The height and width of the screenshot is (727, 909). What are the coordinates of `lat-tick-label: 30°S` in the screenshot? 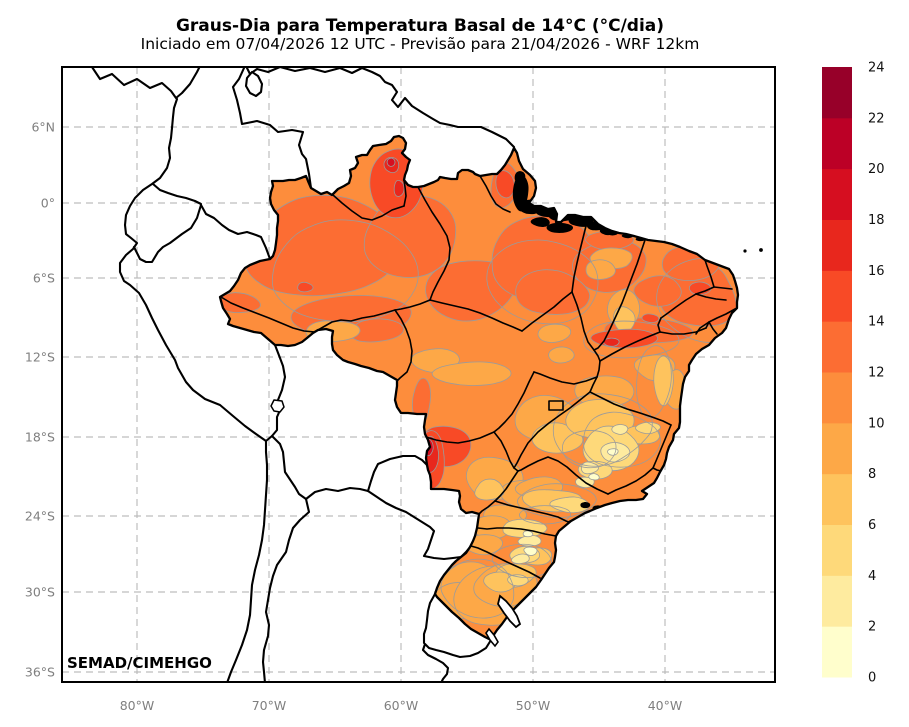 It's located at (40, 592).